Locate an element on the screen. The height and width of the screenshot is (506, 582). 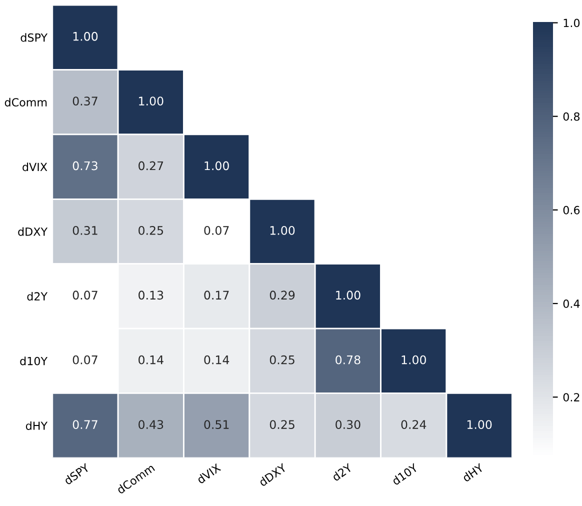
color-bar-label: 0.2 is located at coordinates (571, 397).